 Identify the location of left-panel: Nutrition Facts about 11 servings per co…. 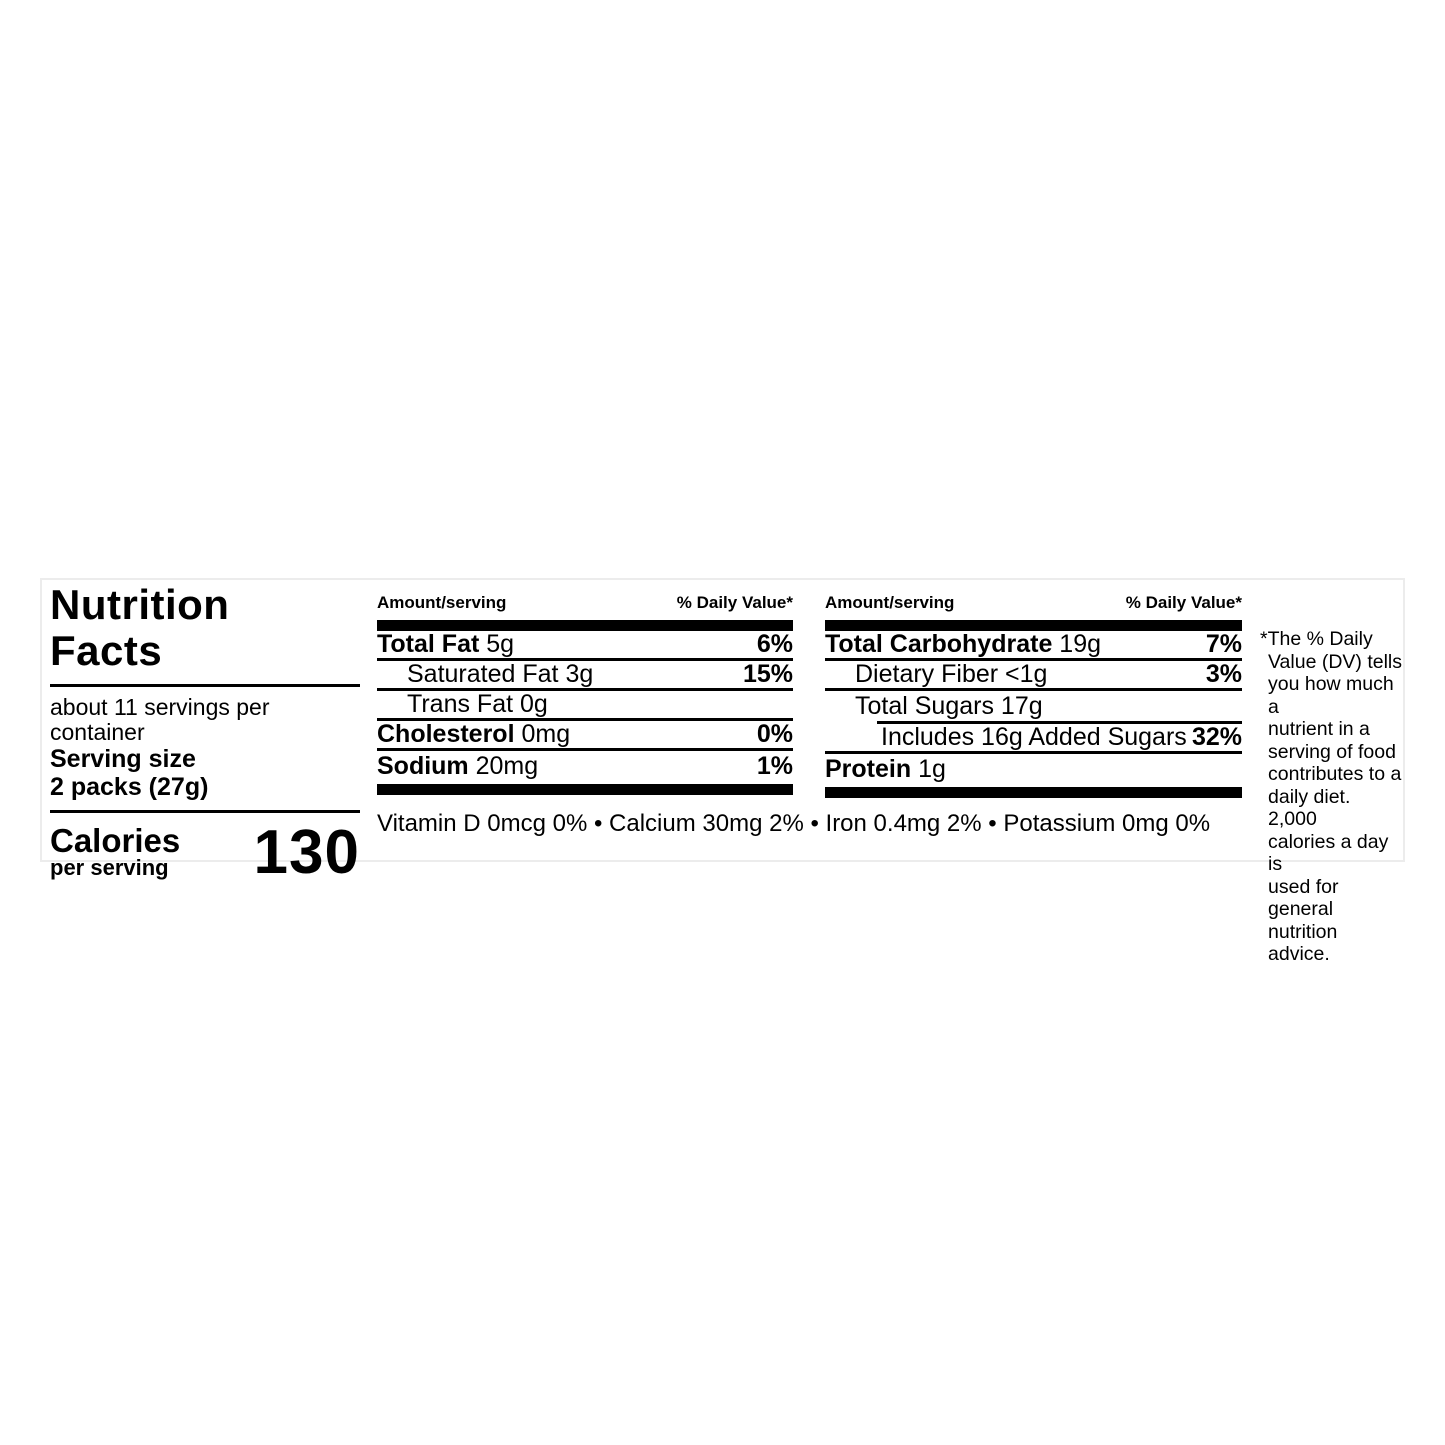
(205, 734).